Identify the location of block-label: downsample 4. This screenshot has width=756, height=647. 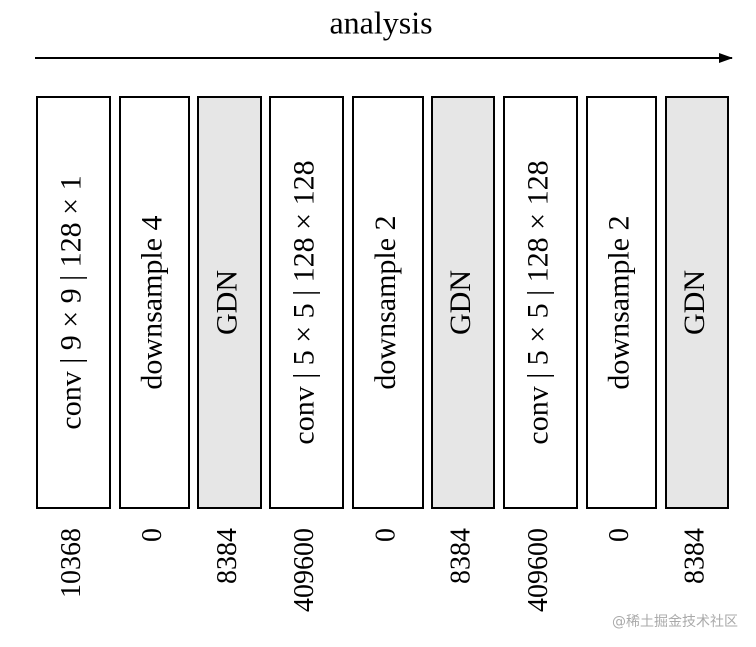
(151, 302).